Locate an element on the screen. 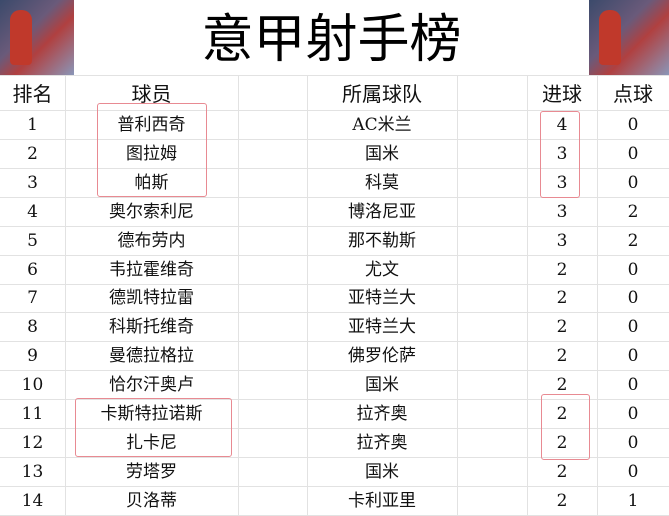 The width and height of the screenshot is (669, 516). cell-player: 曼德拉格拉 is located at coordinates (151, 356).